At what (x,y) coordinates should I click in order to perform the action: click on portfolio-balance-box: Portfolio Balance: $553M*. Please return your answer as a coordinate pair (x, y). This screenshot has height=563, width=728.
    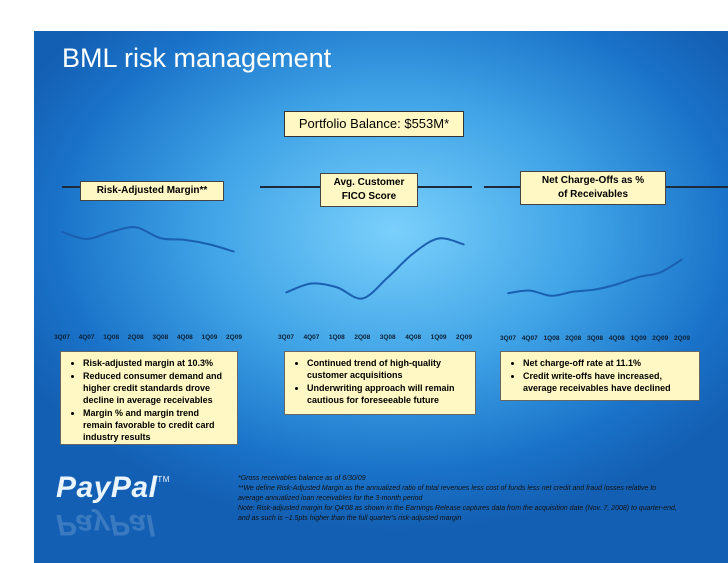
    Looking at the image, I should click on (374, 124).